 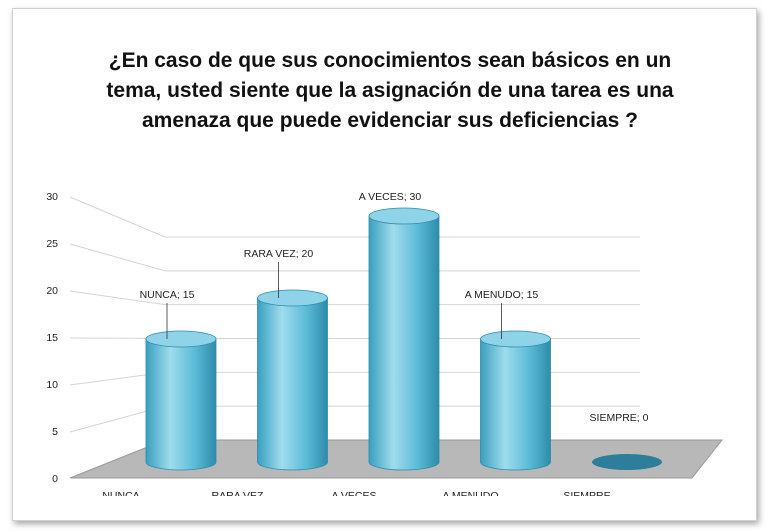 What do you see at coordinates (55, 479) in the screenshot?
I see `y-tick-label: 0` at bounding box center [55, 479].